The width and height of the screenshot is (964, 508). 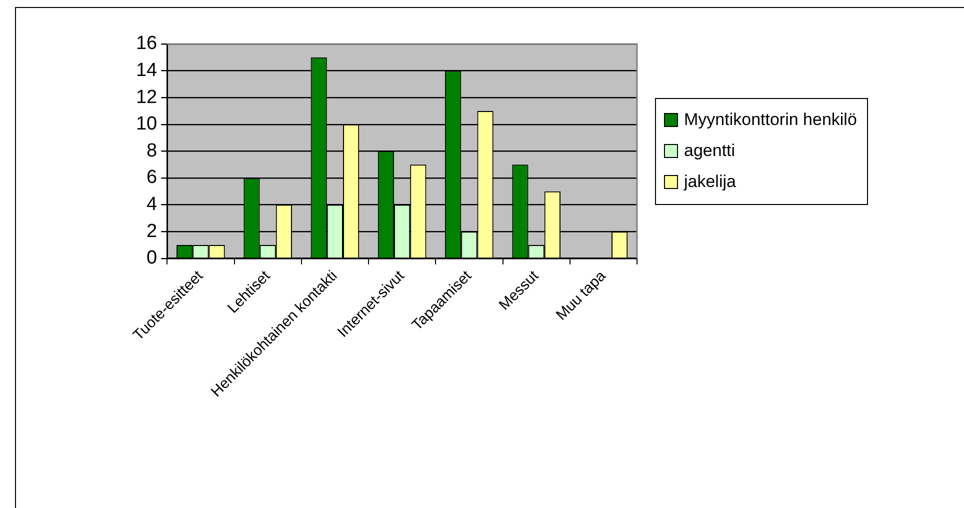 What do you see at coordinates (152, 258) in the screenshot?
I see `y-tick-label: 0` at bounding box center [152, 258].